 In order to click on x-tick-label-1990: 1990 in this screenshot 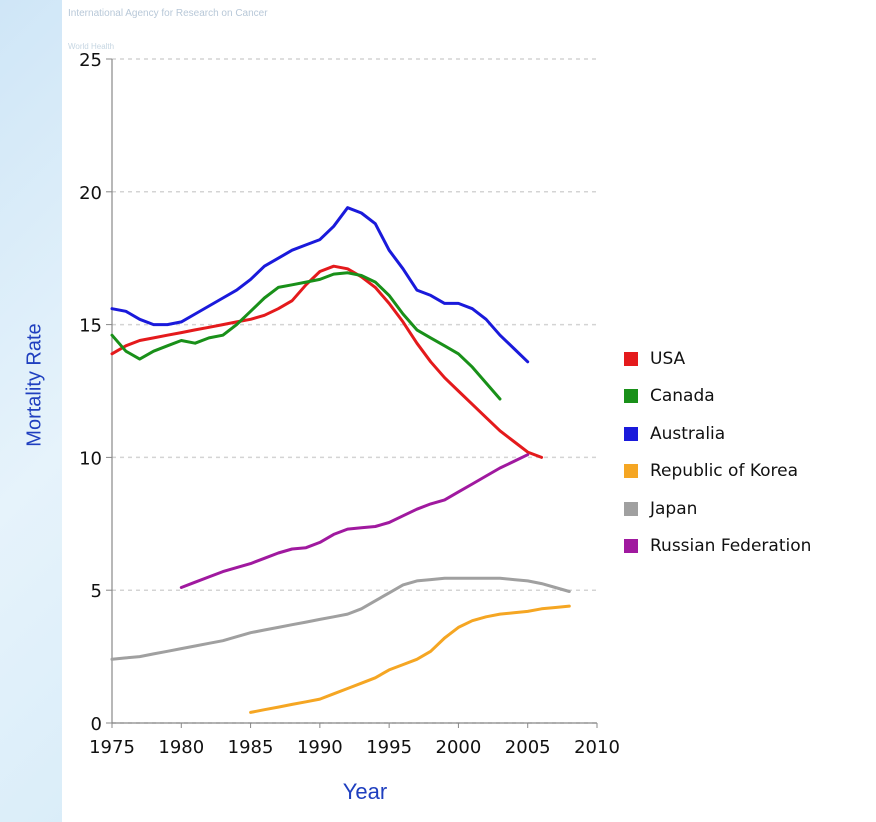, I will do `click(320, 747)`.